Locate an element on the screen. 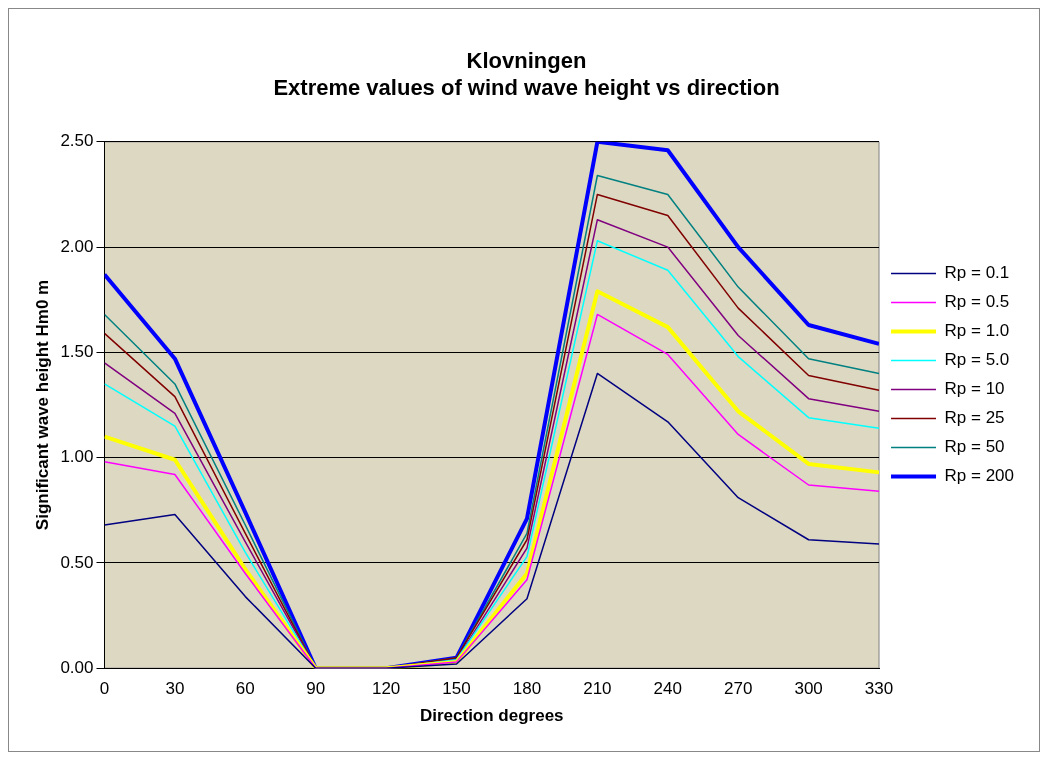 The height and width of the screenshot is (759, 1043). y-tick-label: 2.00 is located at coordinates (77, 246).